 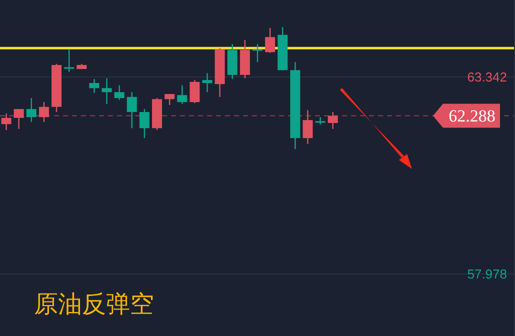 I want to click on y-tick-label: 63.342, so click(x=487, y=77).